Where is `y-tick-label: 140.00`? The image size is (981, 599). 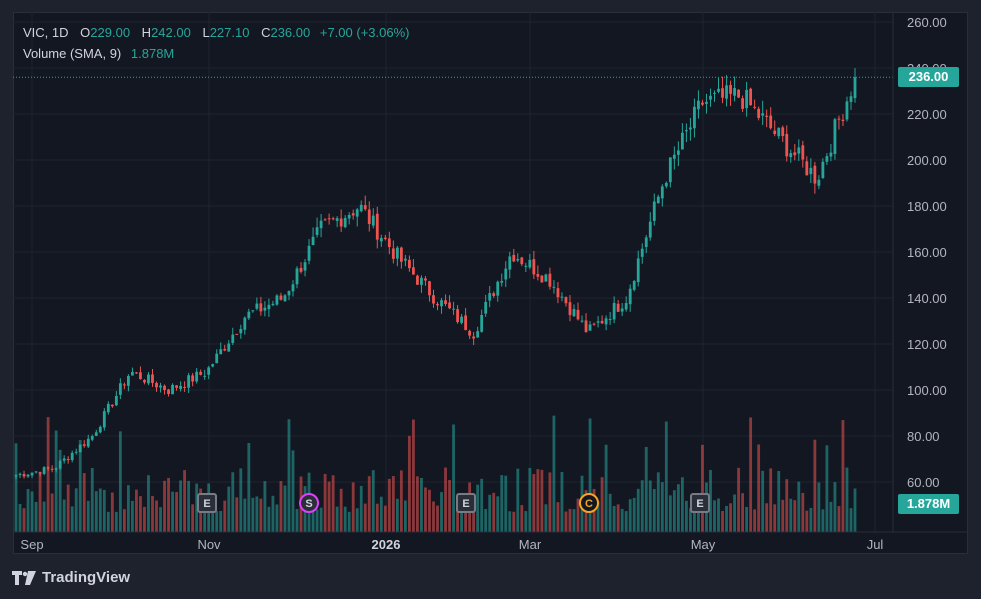 y-tick-label: 140.00 is located at coordinates (927, 298).